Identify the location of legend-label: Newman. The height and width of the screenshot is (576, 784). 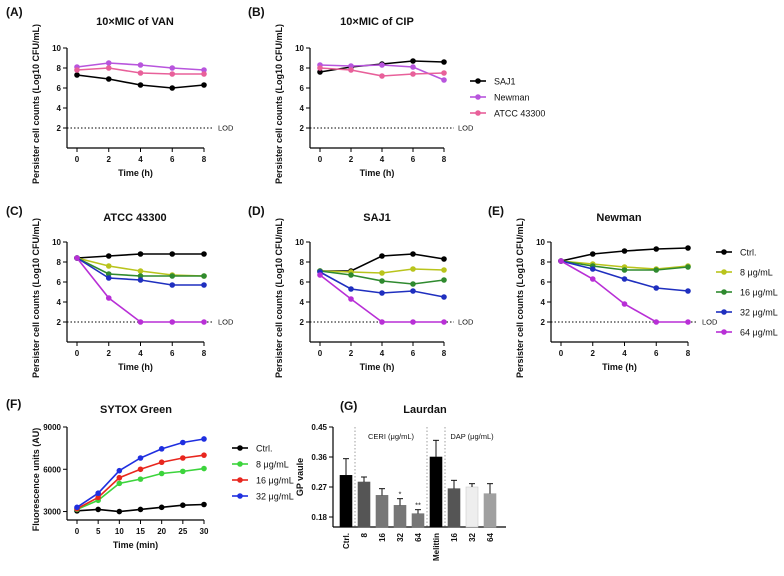
(512, 98).